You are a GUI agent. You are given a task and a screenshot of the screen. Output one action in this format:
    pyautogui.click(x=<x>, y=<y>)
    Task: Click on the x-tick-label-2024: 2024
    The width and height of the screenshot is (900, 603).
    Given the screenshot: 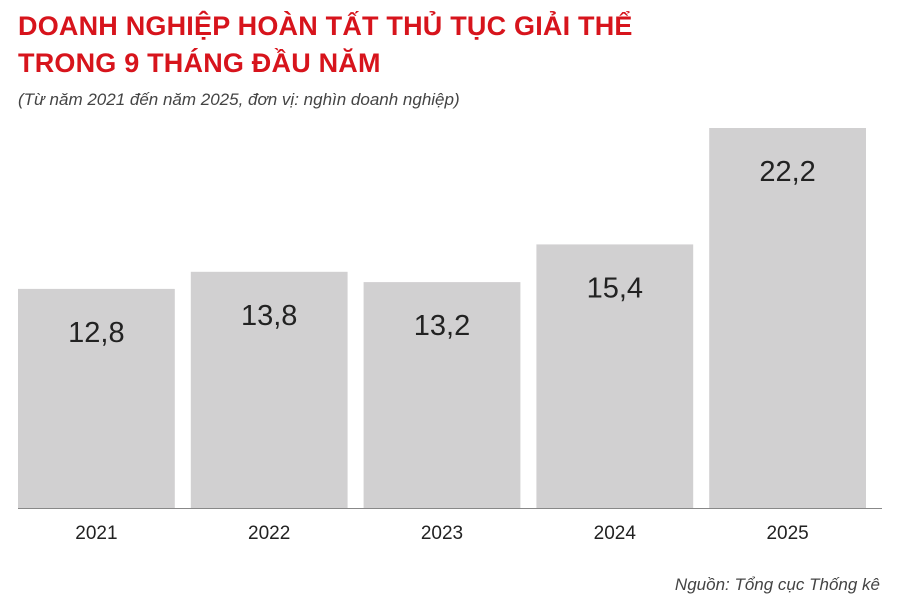 What is the action you would take?
    pyautogui.click(x=615, y=533)
    